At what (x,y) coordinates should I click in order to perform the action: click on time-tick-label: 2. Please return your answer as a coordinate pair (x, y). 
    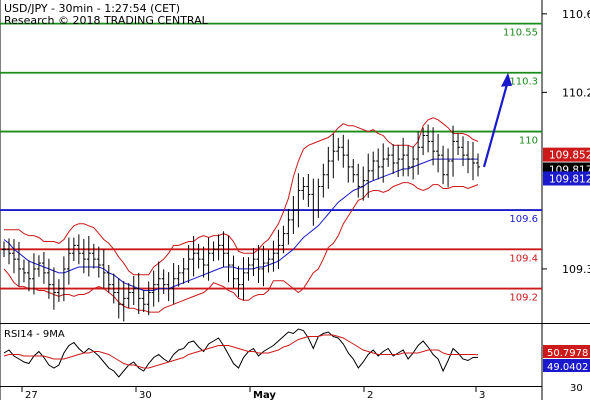
    Looking at the image, I should click on (370, 395).